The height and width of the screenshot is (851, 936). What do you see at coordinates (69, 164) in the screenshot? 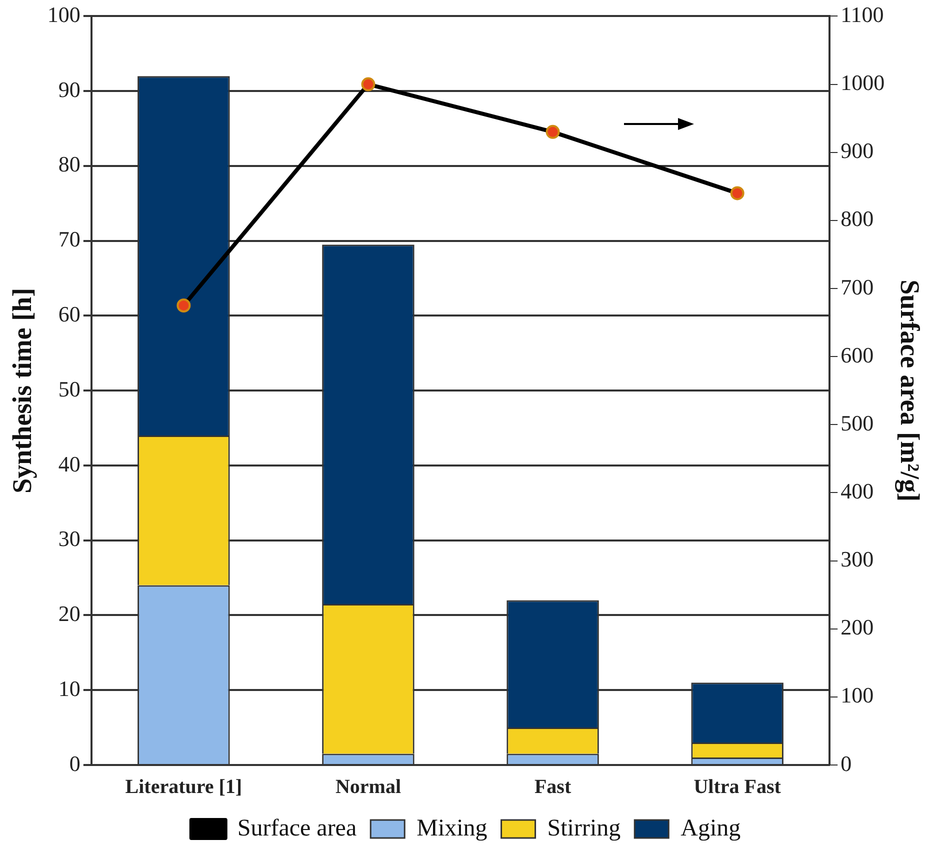
I see `y-tick-label: 80` at bounding box center [69, 164].